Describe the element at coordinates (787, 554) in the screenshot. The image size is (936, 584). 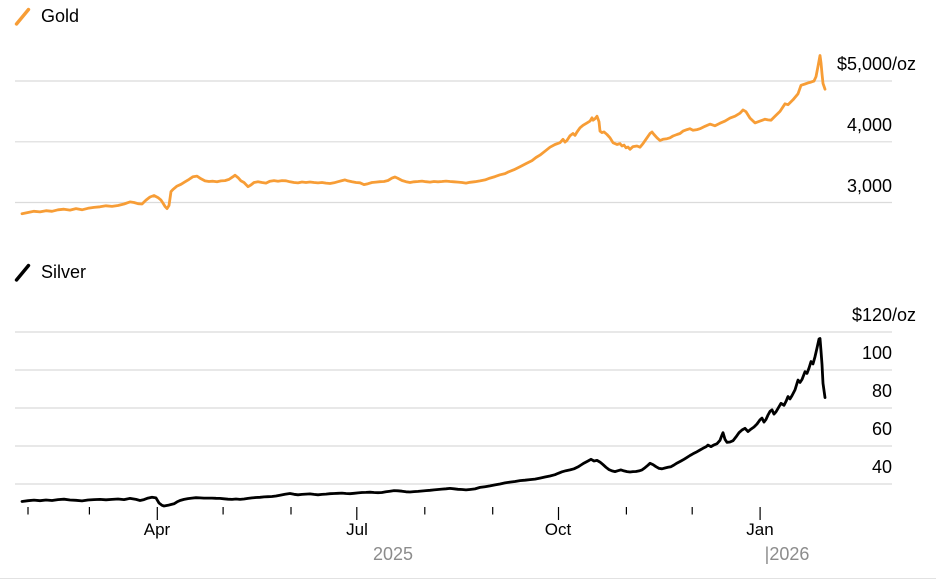
I see `year-label-2026: |2026` at that location.